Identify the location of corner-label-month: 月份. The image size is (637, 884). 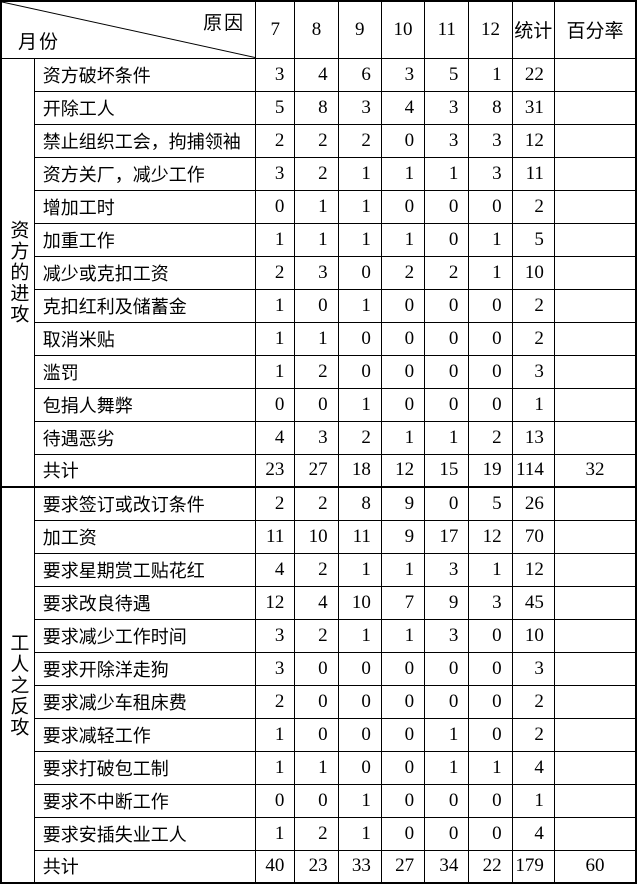
(39, 42).